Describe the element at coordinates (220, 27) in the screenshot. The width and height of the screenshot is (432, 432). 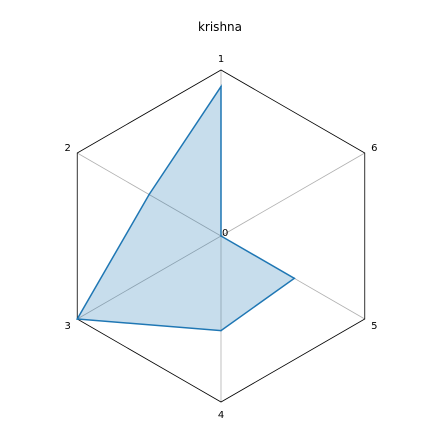
I see `chart-title: krishna` at that location.